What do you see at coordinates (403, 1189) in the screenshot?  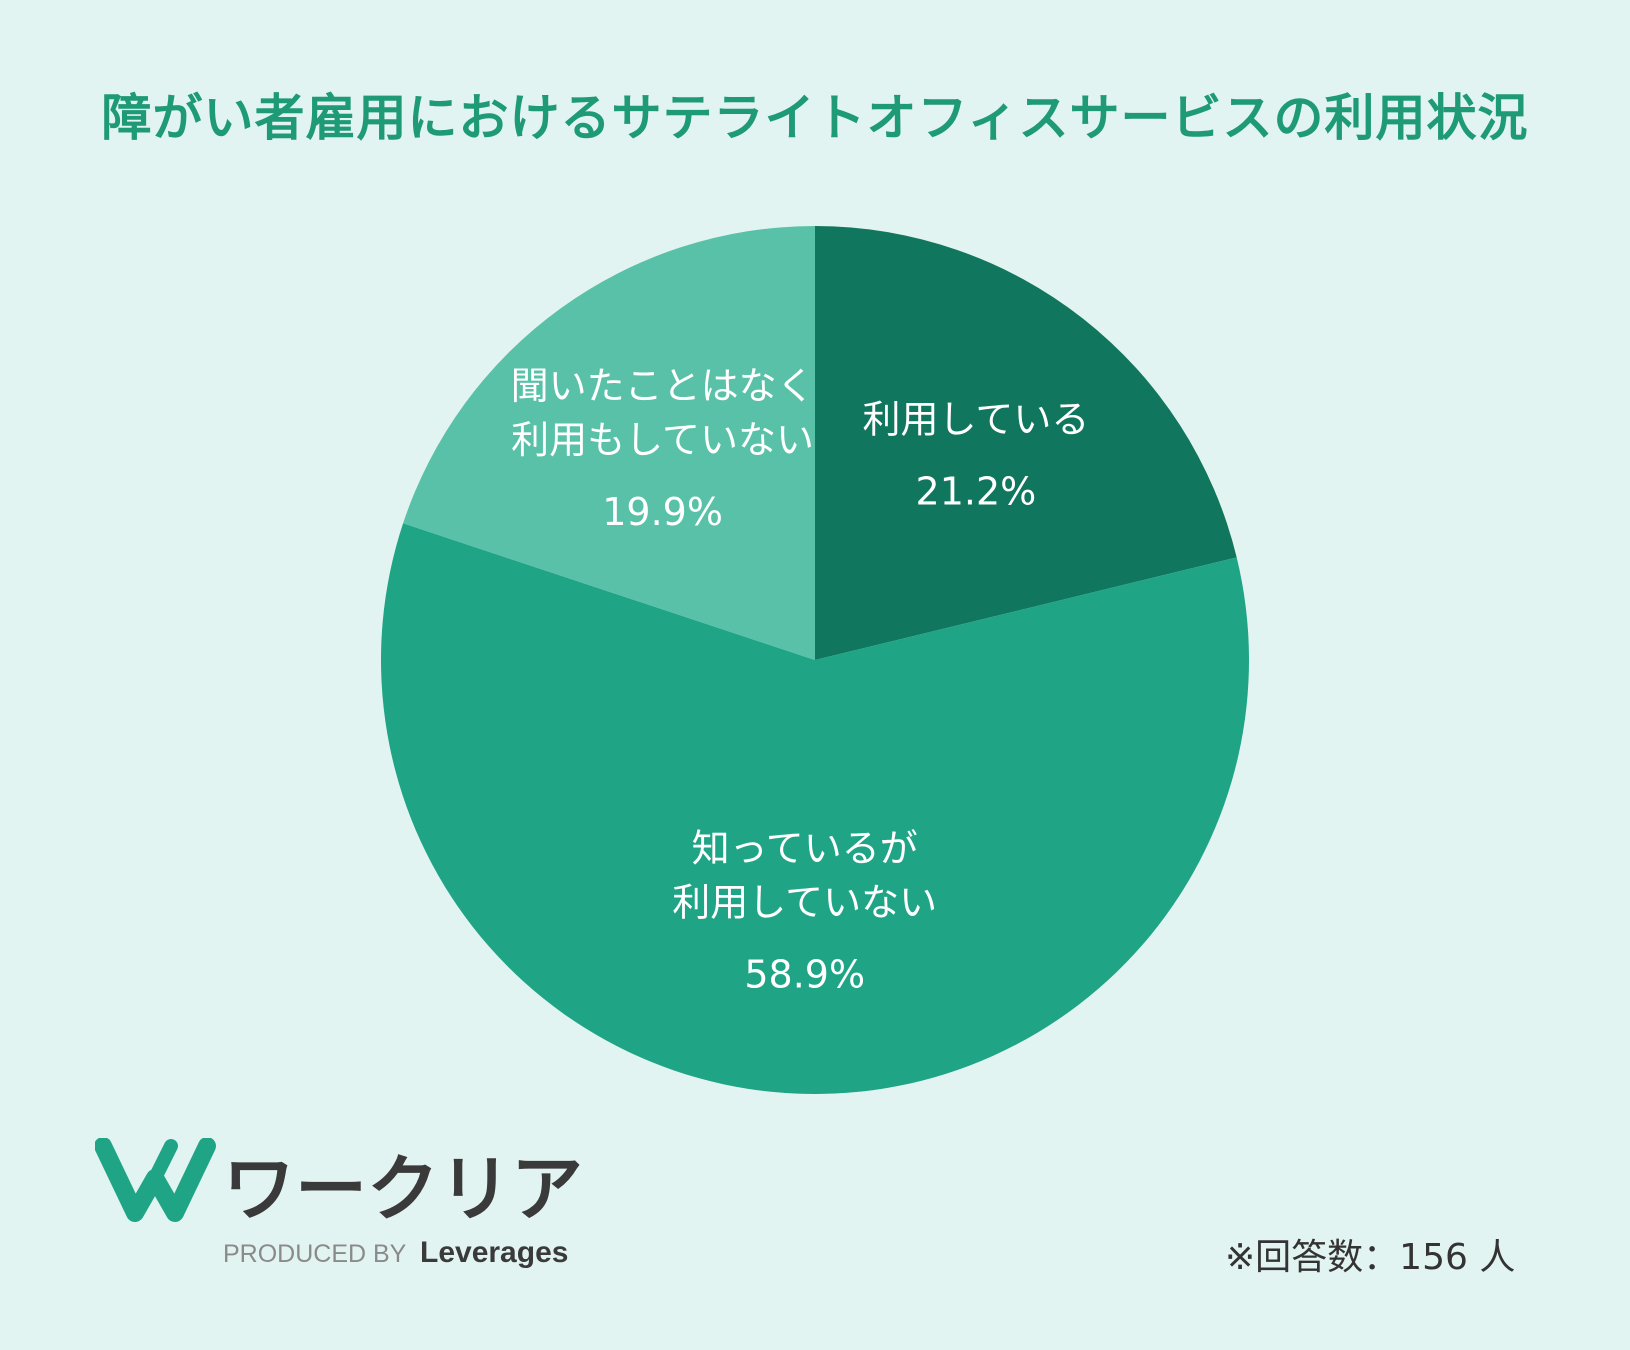 I see `logo-brand-text: ワークリア` at bounding box center [403, 1189].